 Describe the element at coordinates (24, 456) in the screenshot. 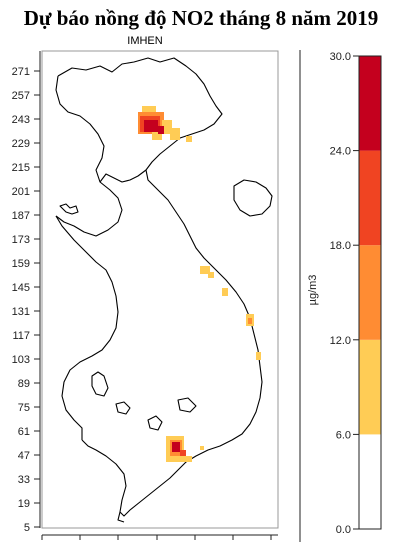

I see `y-tick-label: 47` at that location.